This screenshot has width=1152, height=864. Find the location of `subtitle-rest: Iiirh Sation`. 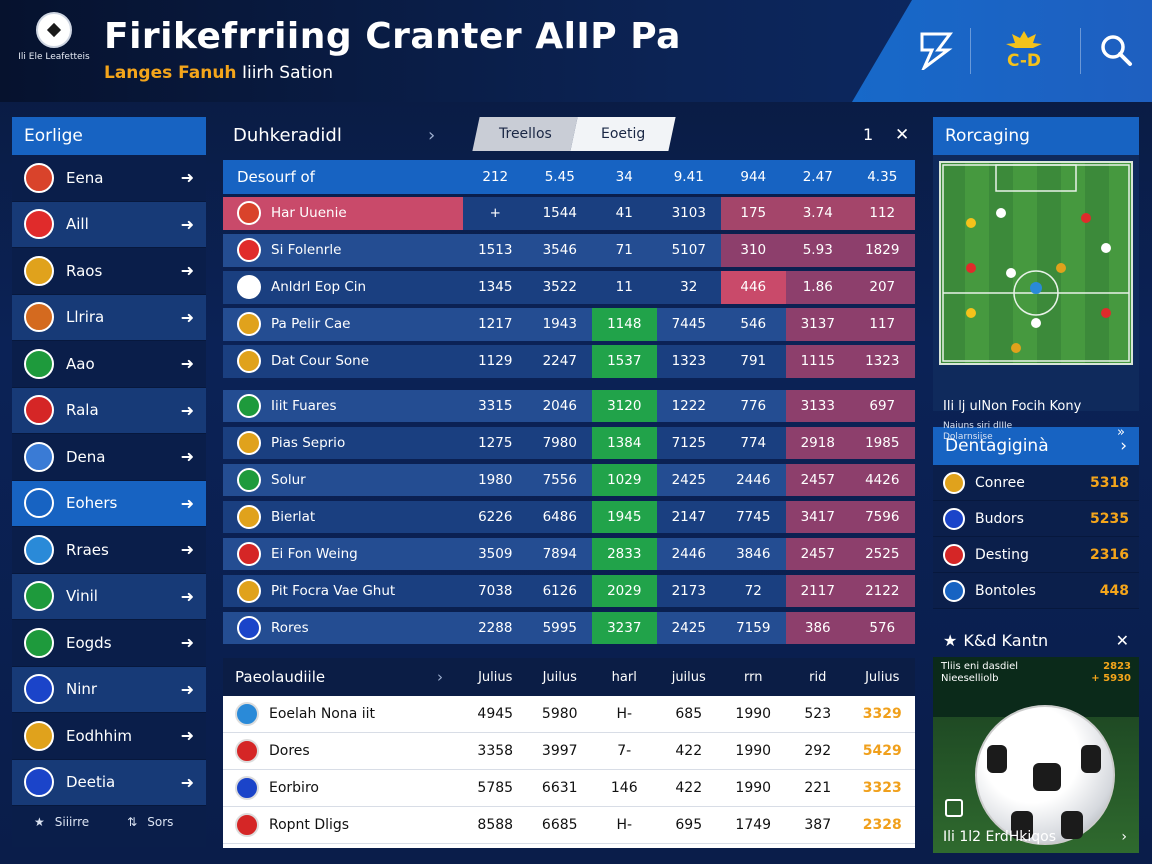

subtitle-rest: Iiirh Sation is located at coordinates (287, 73).